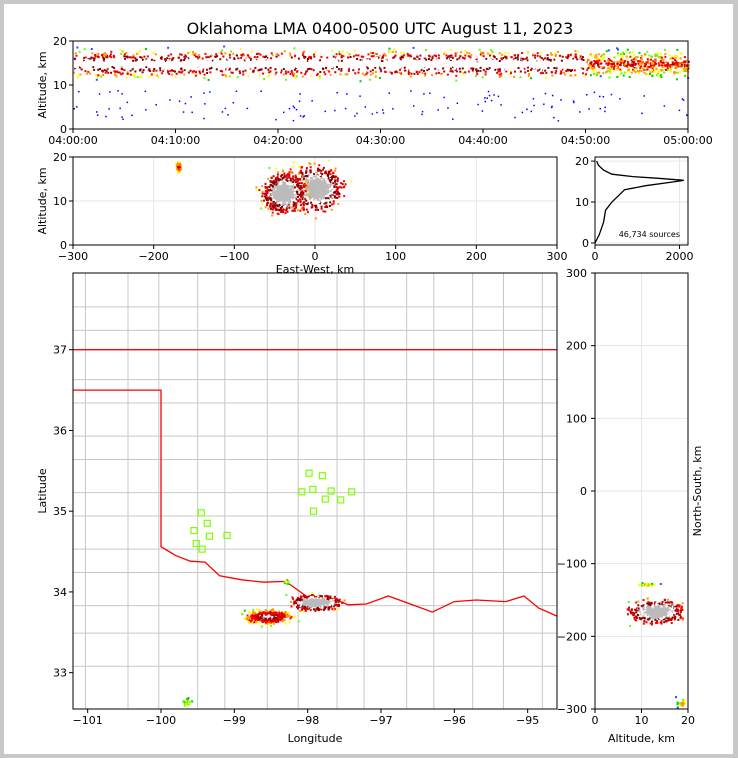  What do you see at coordinates (60, 85) in the screenshot?
I see `time-height-ytick-label: 10` at bounding box center [60, 85].